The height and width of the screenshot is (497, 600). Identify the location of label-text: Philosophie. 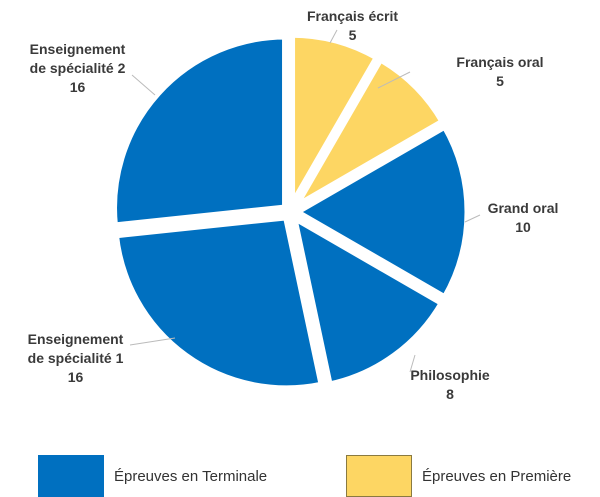
(450, 375).